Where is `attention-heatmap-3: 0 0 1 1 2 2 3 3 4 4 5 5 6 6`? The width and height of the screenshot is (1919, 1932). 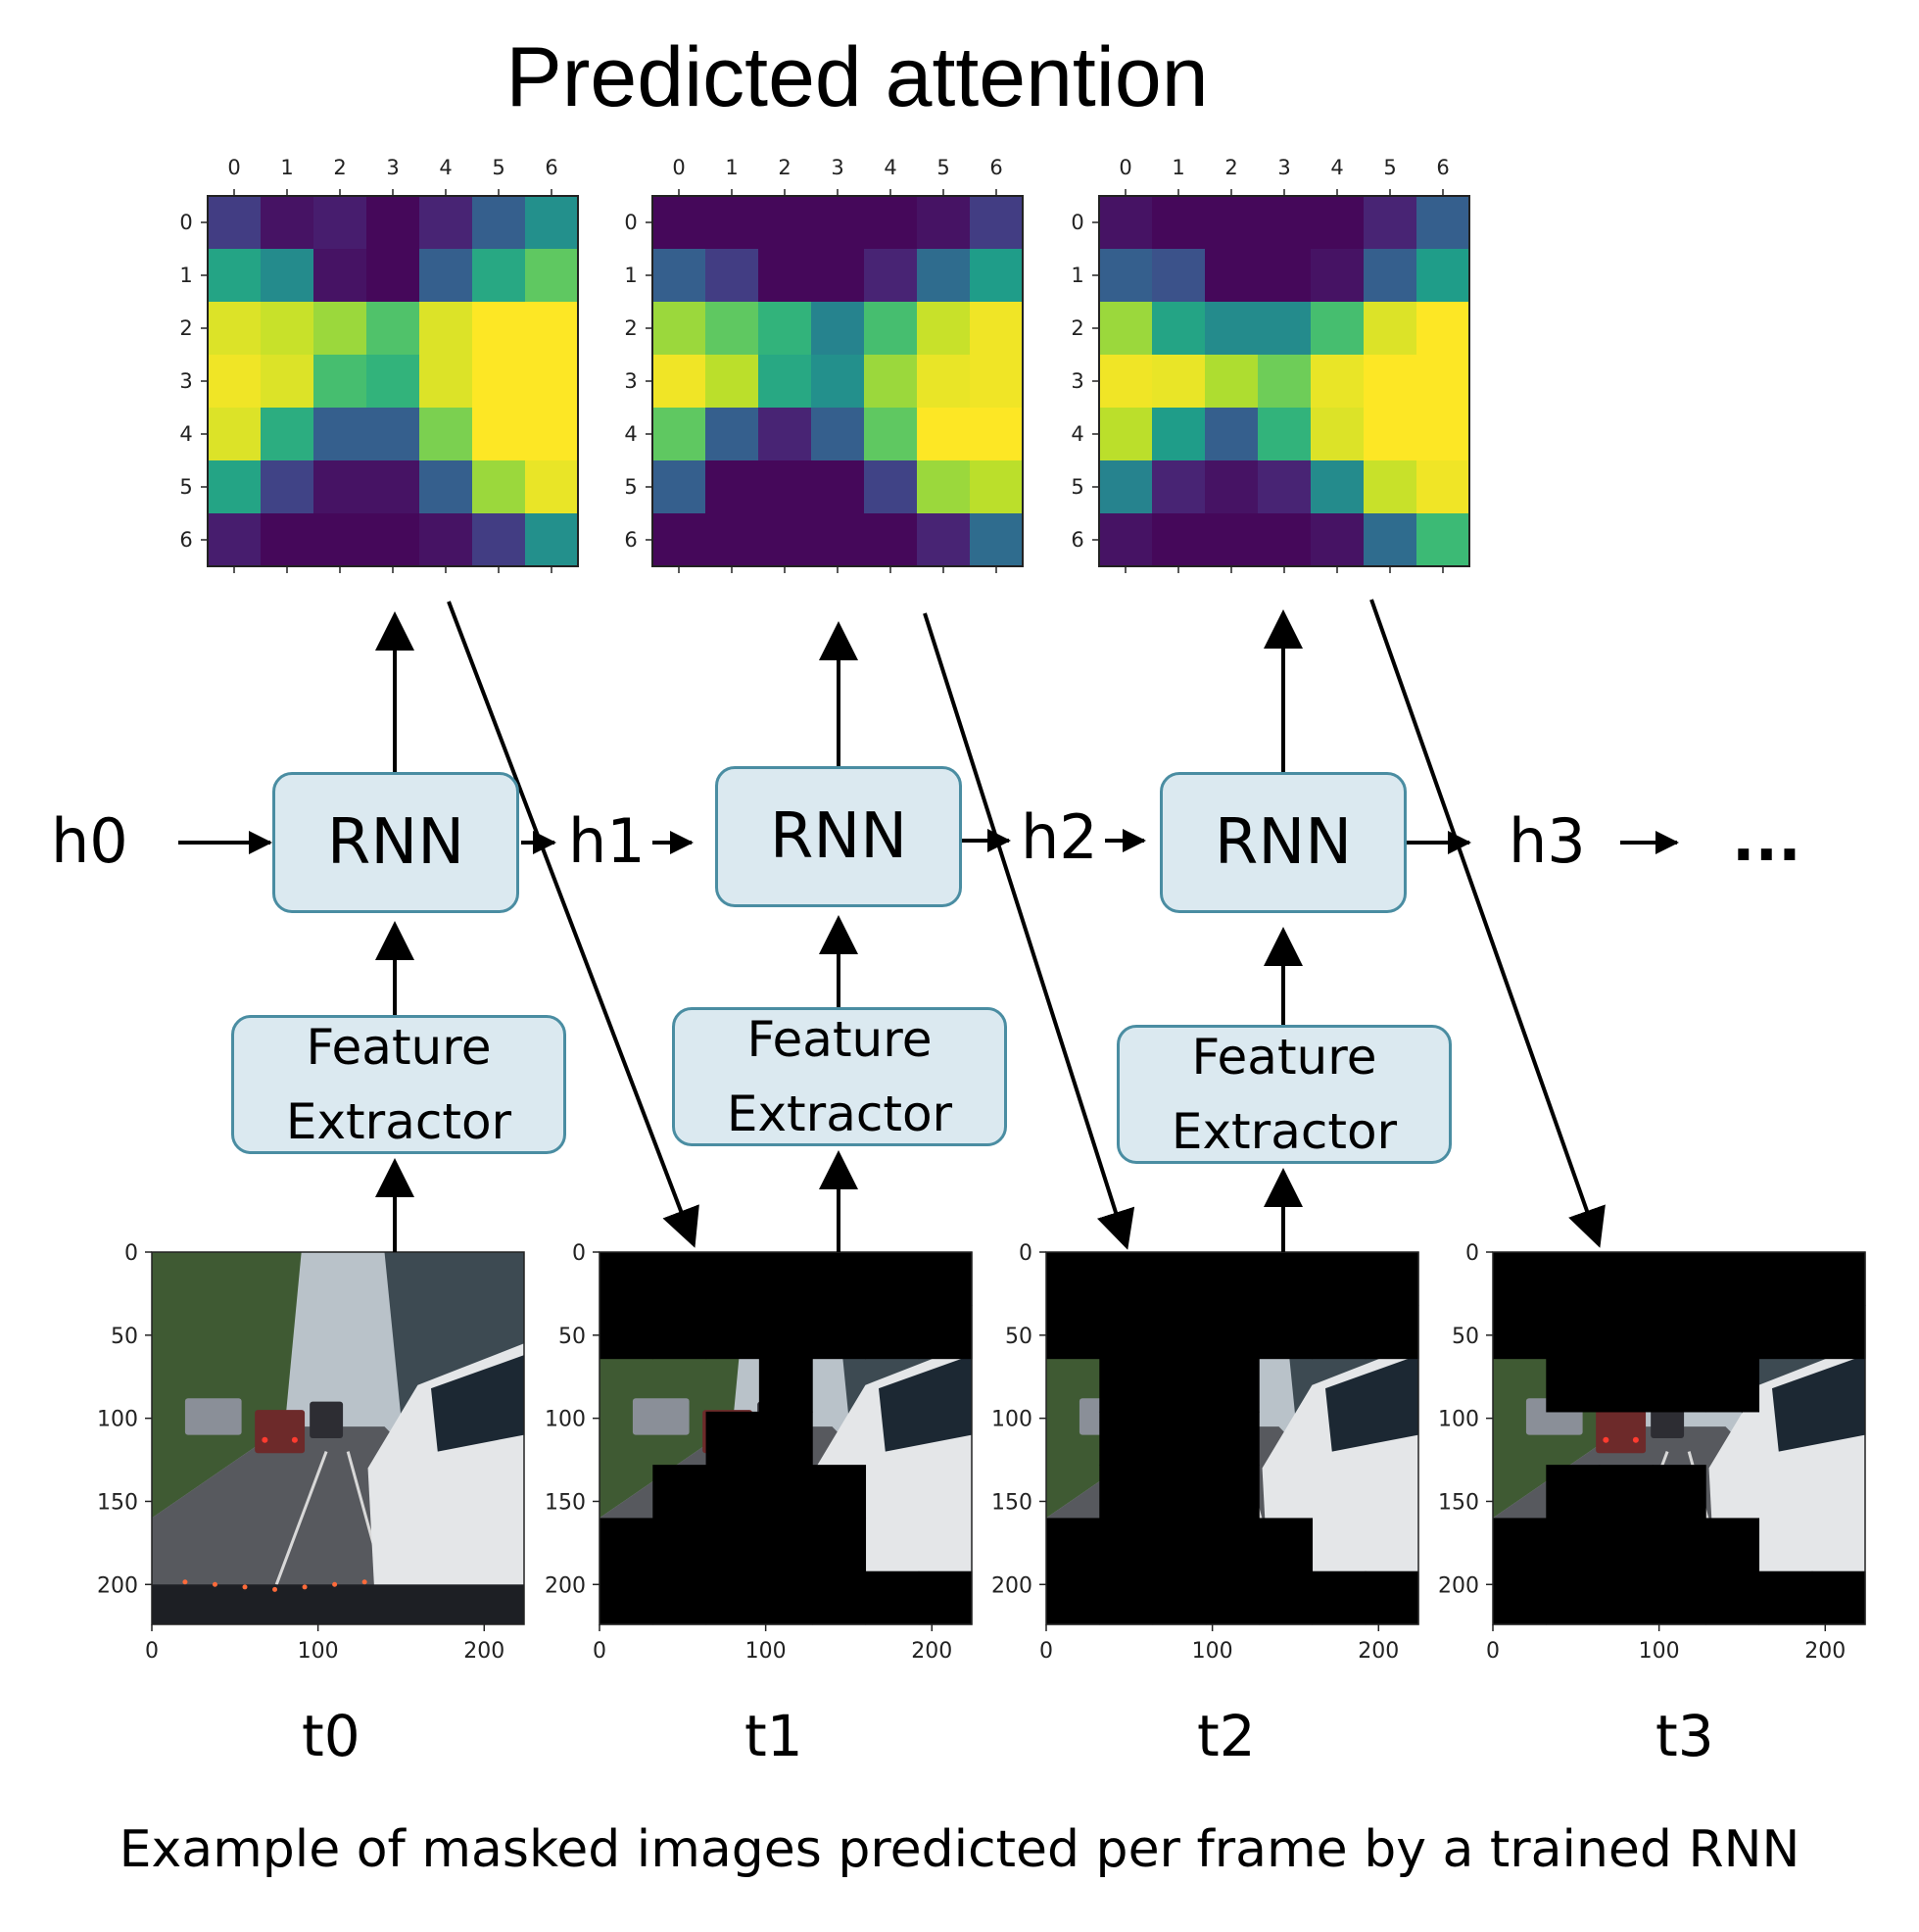
attention-heatmap-3: 0 0 1 1 2 2 3 3 4 4 5 5 6 6 is located at coordinates (1270, 364).